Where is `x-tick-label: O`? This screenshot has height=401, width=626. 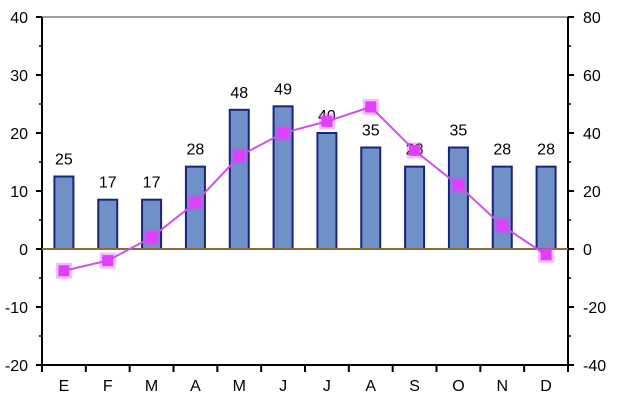
x-tick-label: O is located at coordinates (458, 386).